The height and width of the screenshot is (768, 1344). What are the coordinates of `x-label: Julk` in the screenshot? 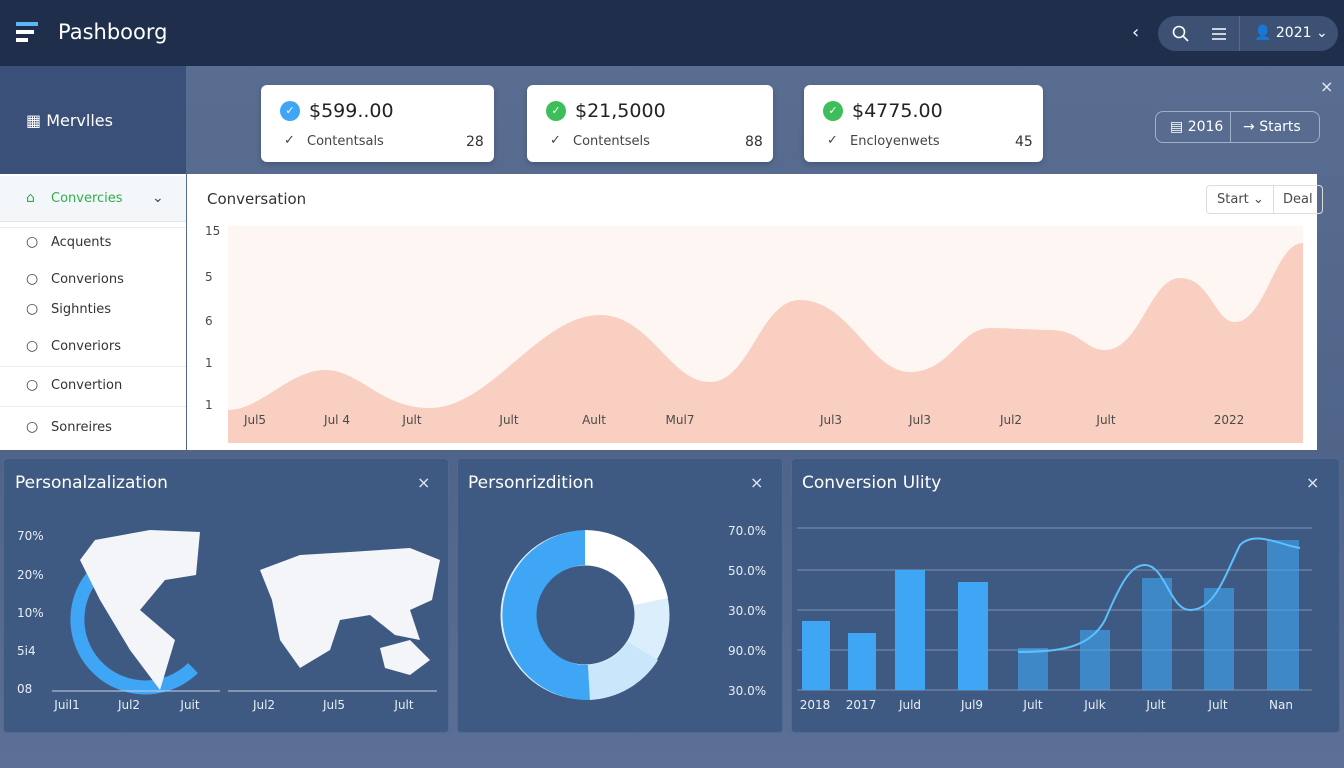 It's located at (1095, 705).